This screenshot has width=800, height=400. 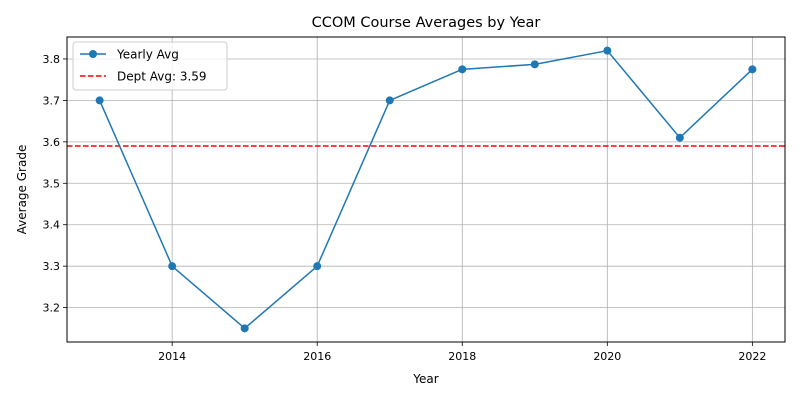 What do you see at coordinates (52, 59) in the screenshot?
I see `y-tick-label: 3.8` at bounding box center [52, 59].